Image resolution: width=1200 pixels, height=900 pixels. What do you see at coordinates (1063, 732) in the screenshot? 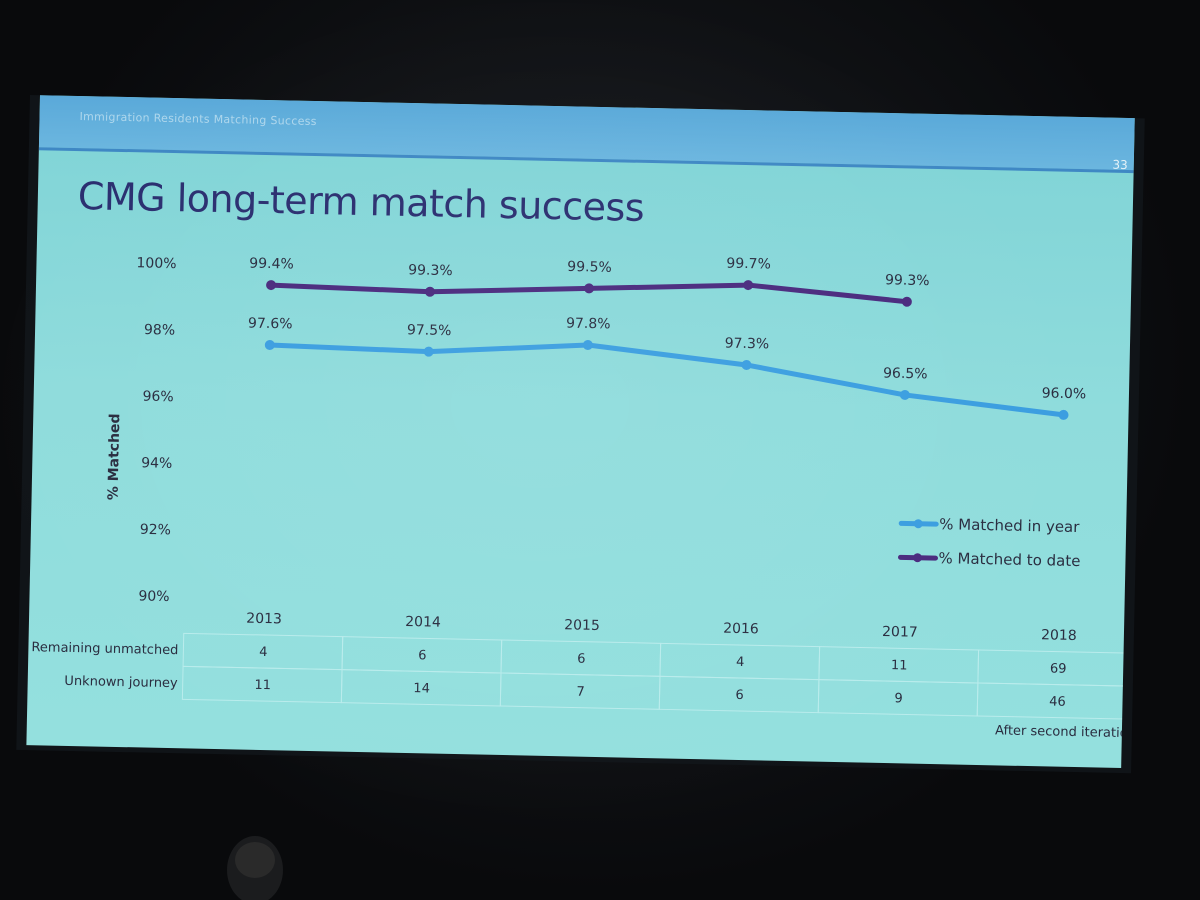
I see `table-footnote: After second iteration` at bounding box center [1063, 732].